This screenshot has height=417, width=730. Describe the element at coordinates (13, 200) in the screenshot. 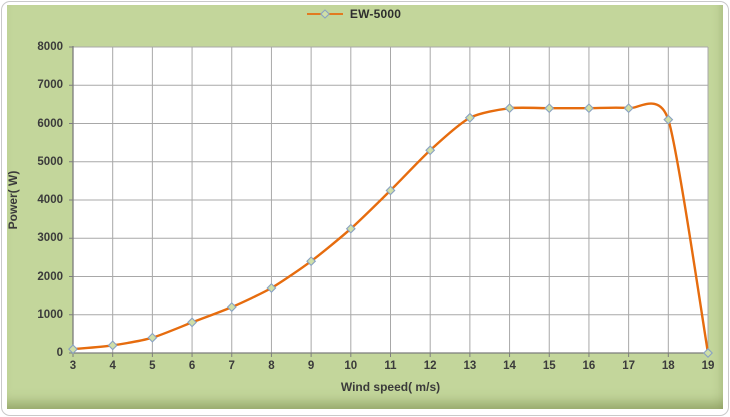

I see `y-axis-title: Power( W)` at that location.